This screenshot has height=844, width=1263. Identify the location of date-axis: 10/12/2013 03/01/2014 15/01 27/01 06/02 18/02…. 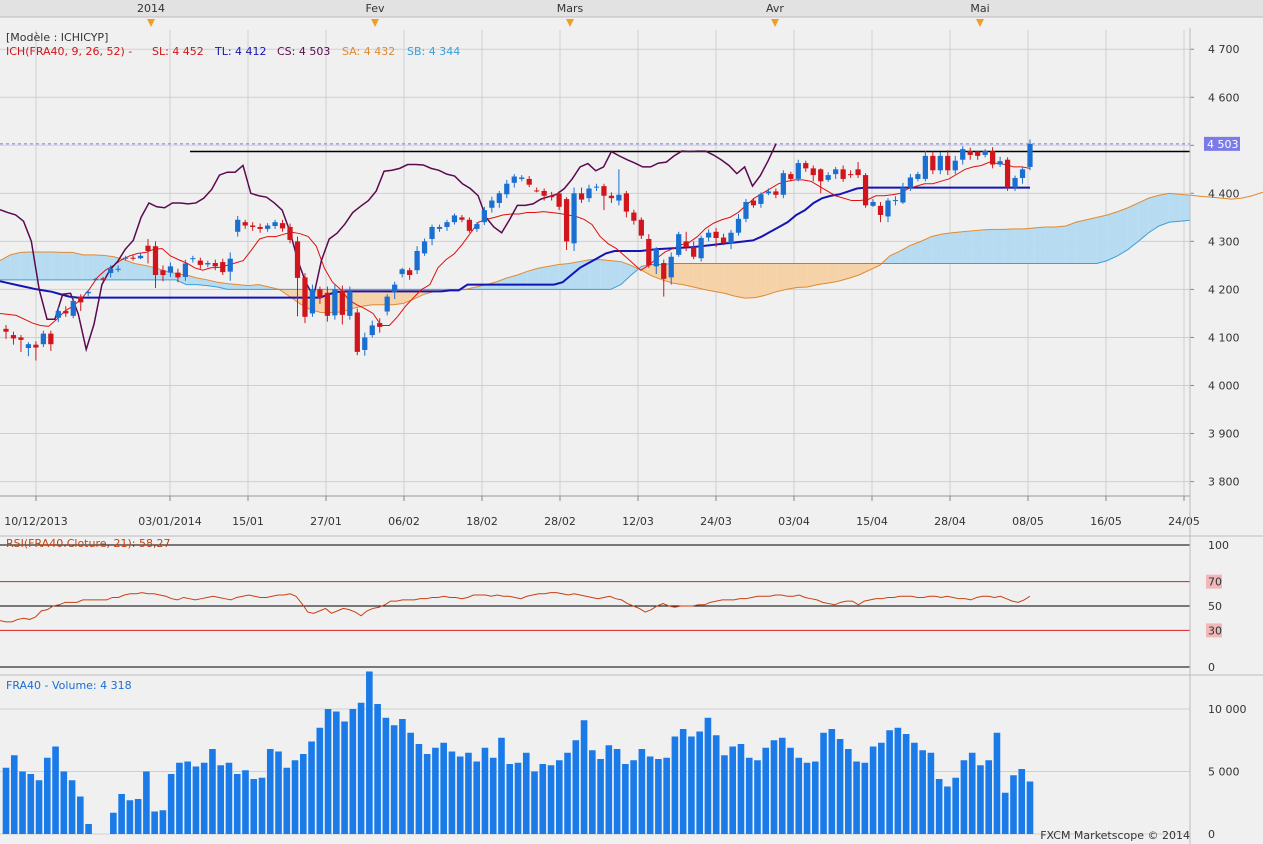
(600, 511).